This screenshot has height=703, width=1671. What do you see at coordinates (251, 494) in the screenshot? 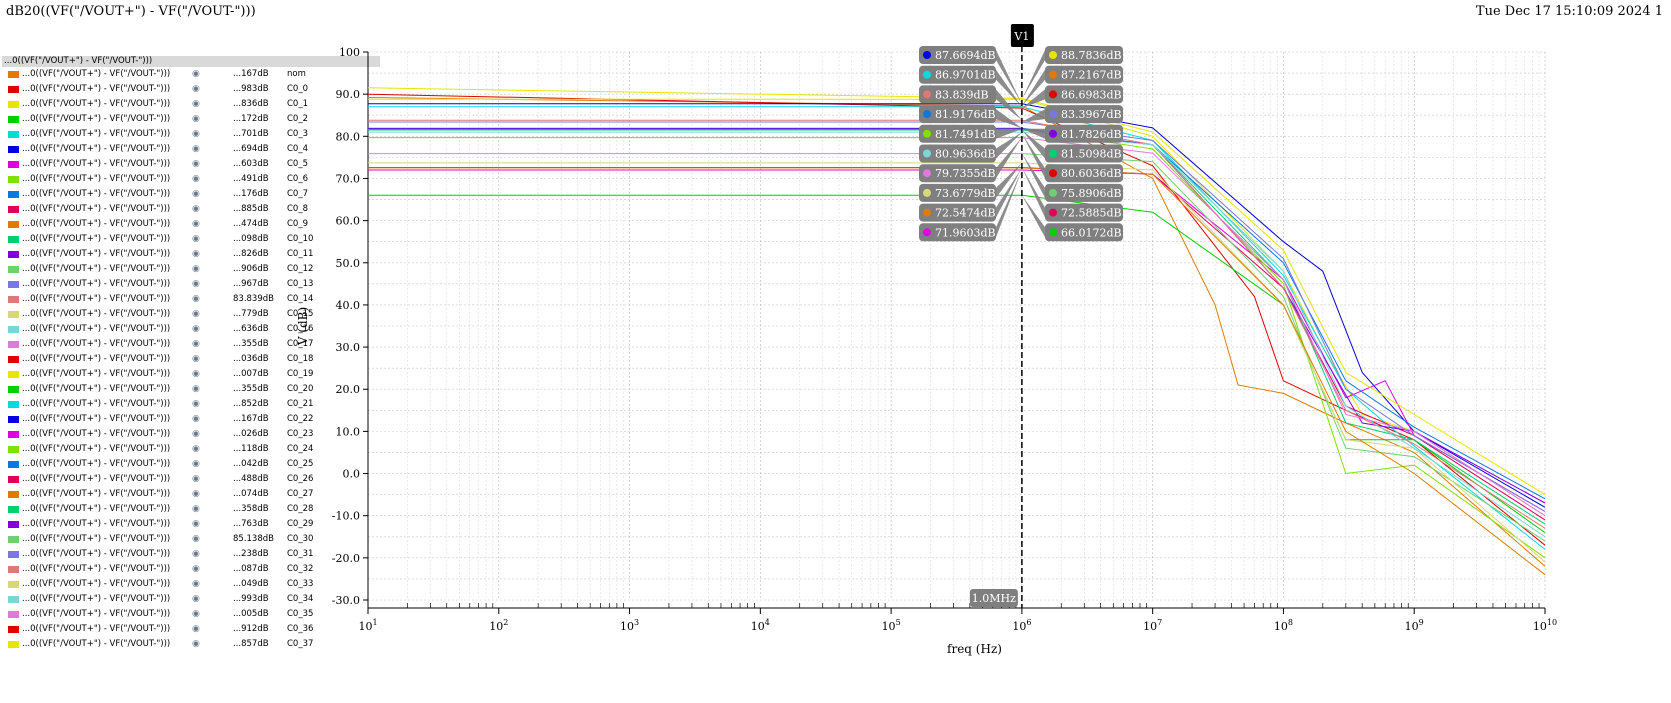
I see `legend-item-value: ...074dB` at bounding box center [251, 494].